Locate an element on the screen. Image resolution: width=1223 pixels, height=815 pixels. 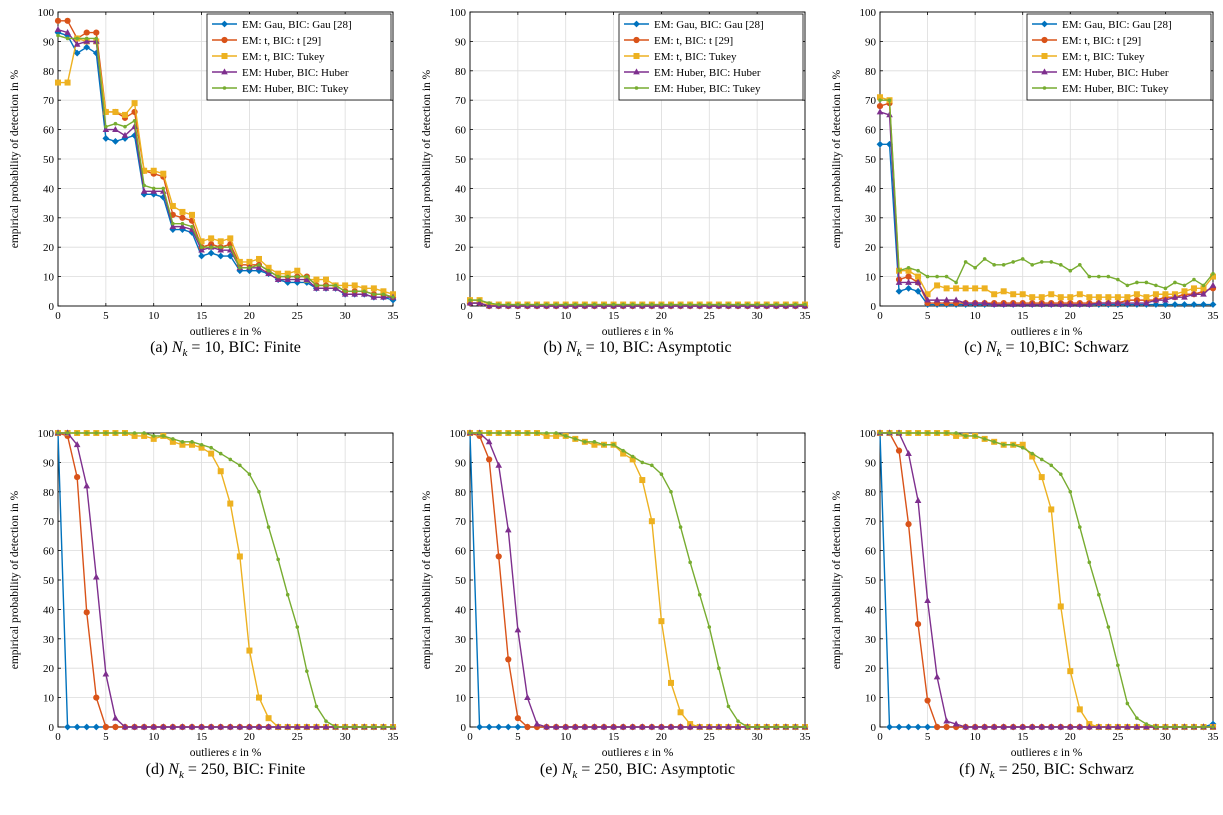
x-tick-label: 15 is located at coordinates (614, 737).